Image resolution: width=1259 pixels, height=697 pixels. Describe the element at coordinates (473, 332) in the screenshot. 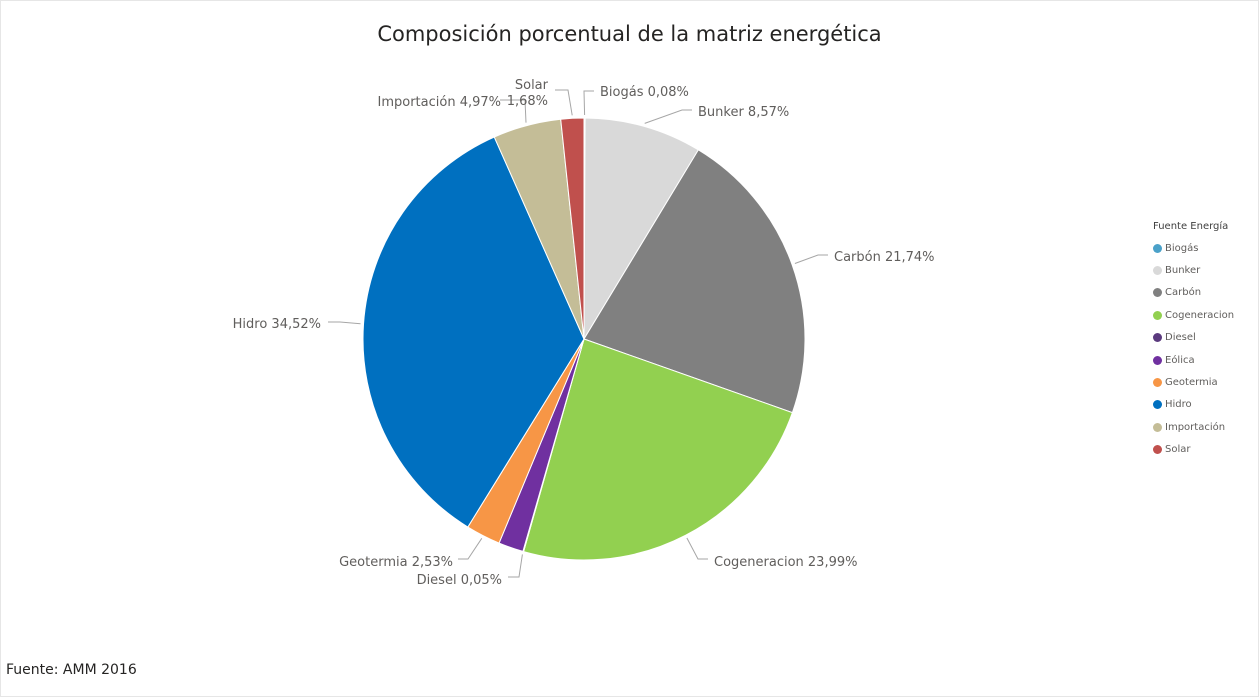

I see `pie-slice-hidro` at that location.